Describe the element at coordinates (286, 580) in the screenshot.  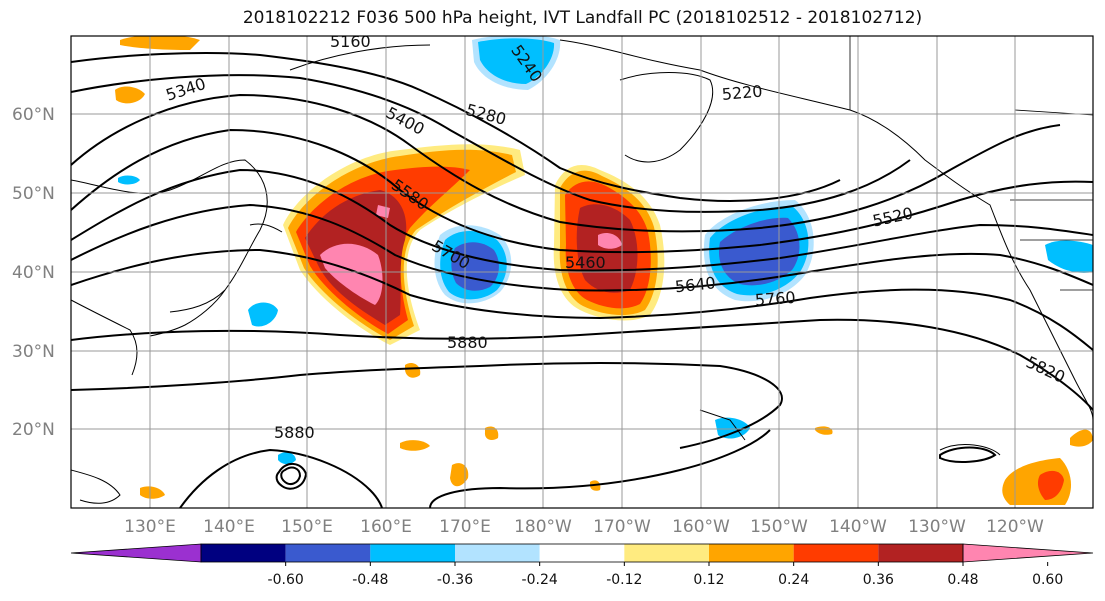
I see `colorbar-tick-label: -0.60` at that location.